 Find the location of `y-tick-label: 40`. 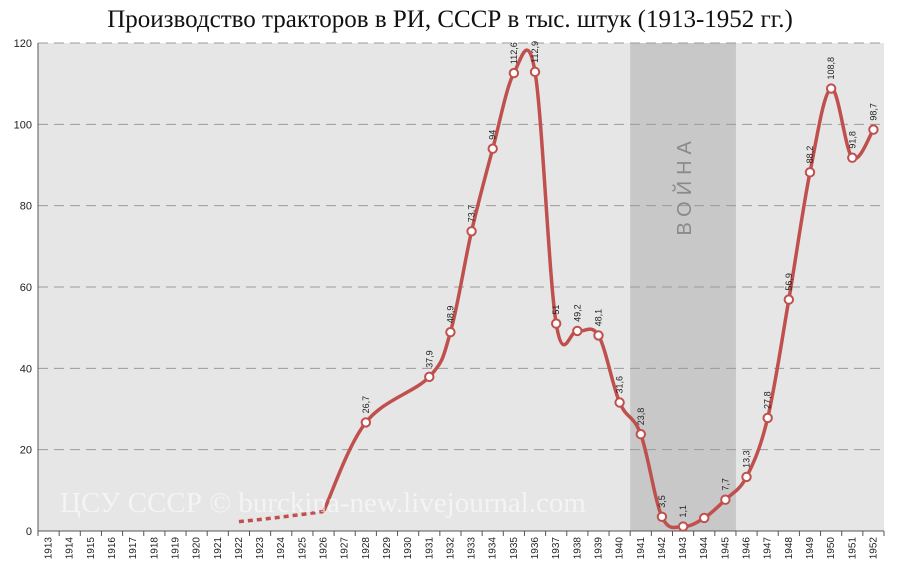

y-tick-label: 40 is located at coordinates (26, 369).